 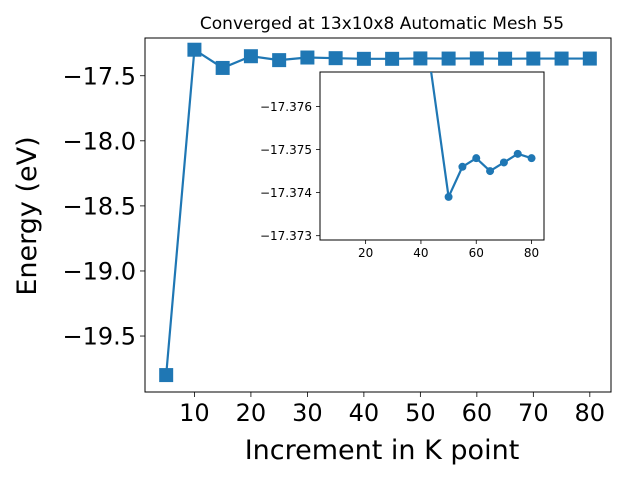 What do you see at coordinates (307, 413) in the screenshot?
I see `main-x-tick-label: 30` at bounding box center [307, 413].